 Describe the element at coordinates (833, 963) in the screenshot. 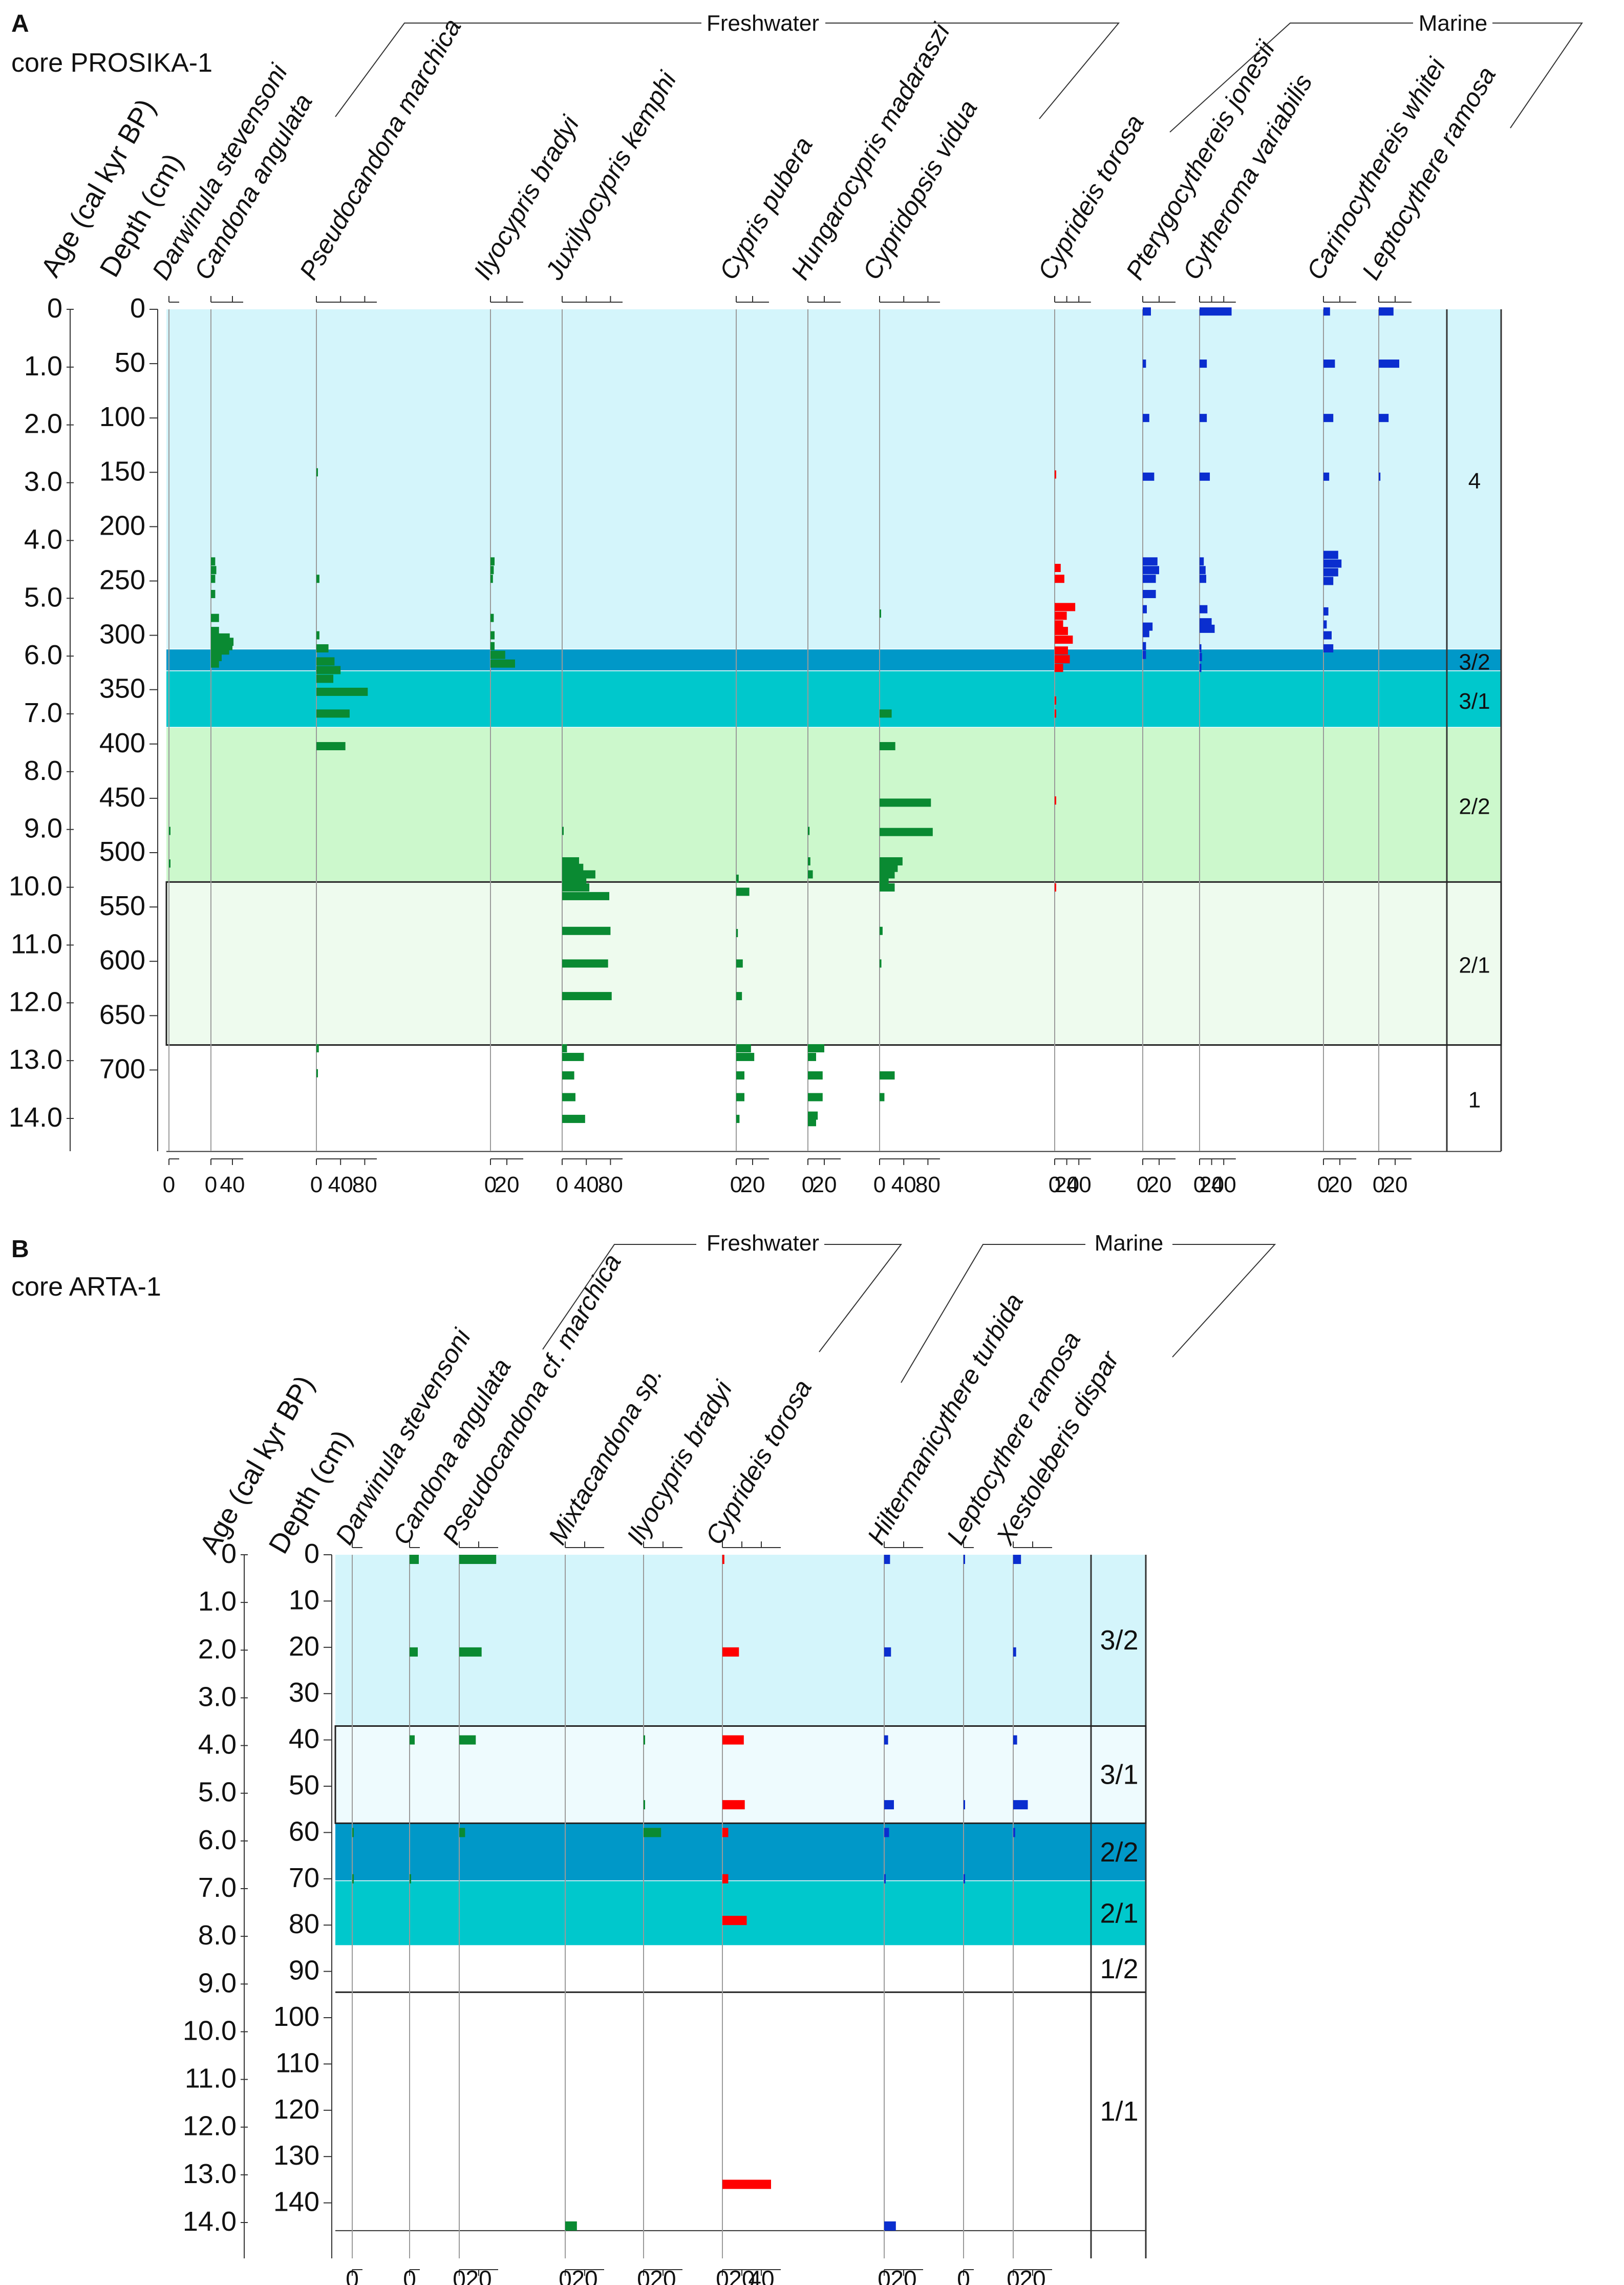

I see `zone-2-1-outline` at that location.